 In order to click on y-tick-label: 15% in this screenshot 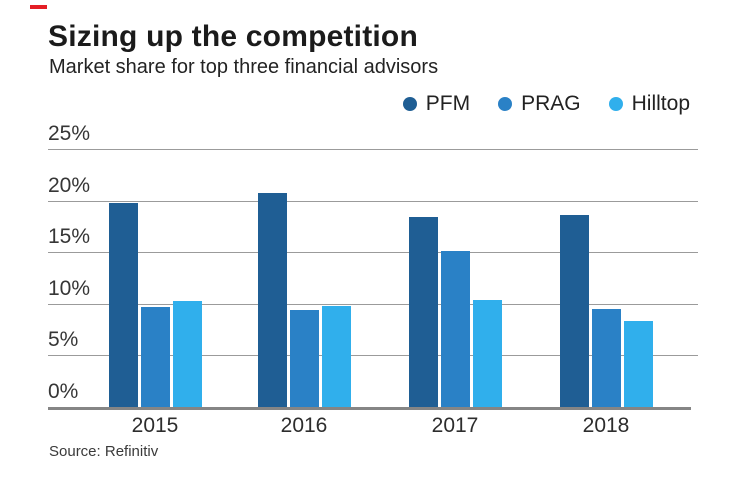, I will do `click(69, 237)`.